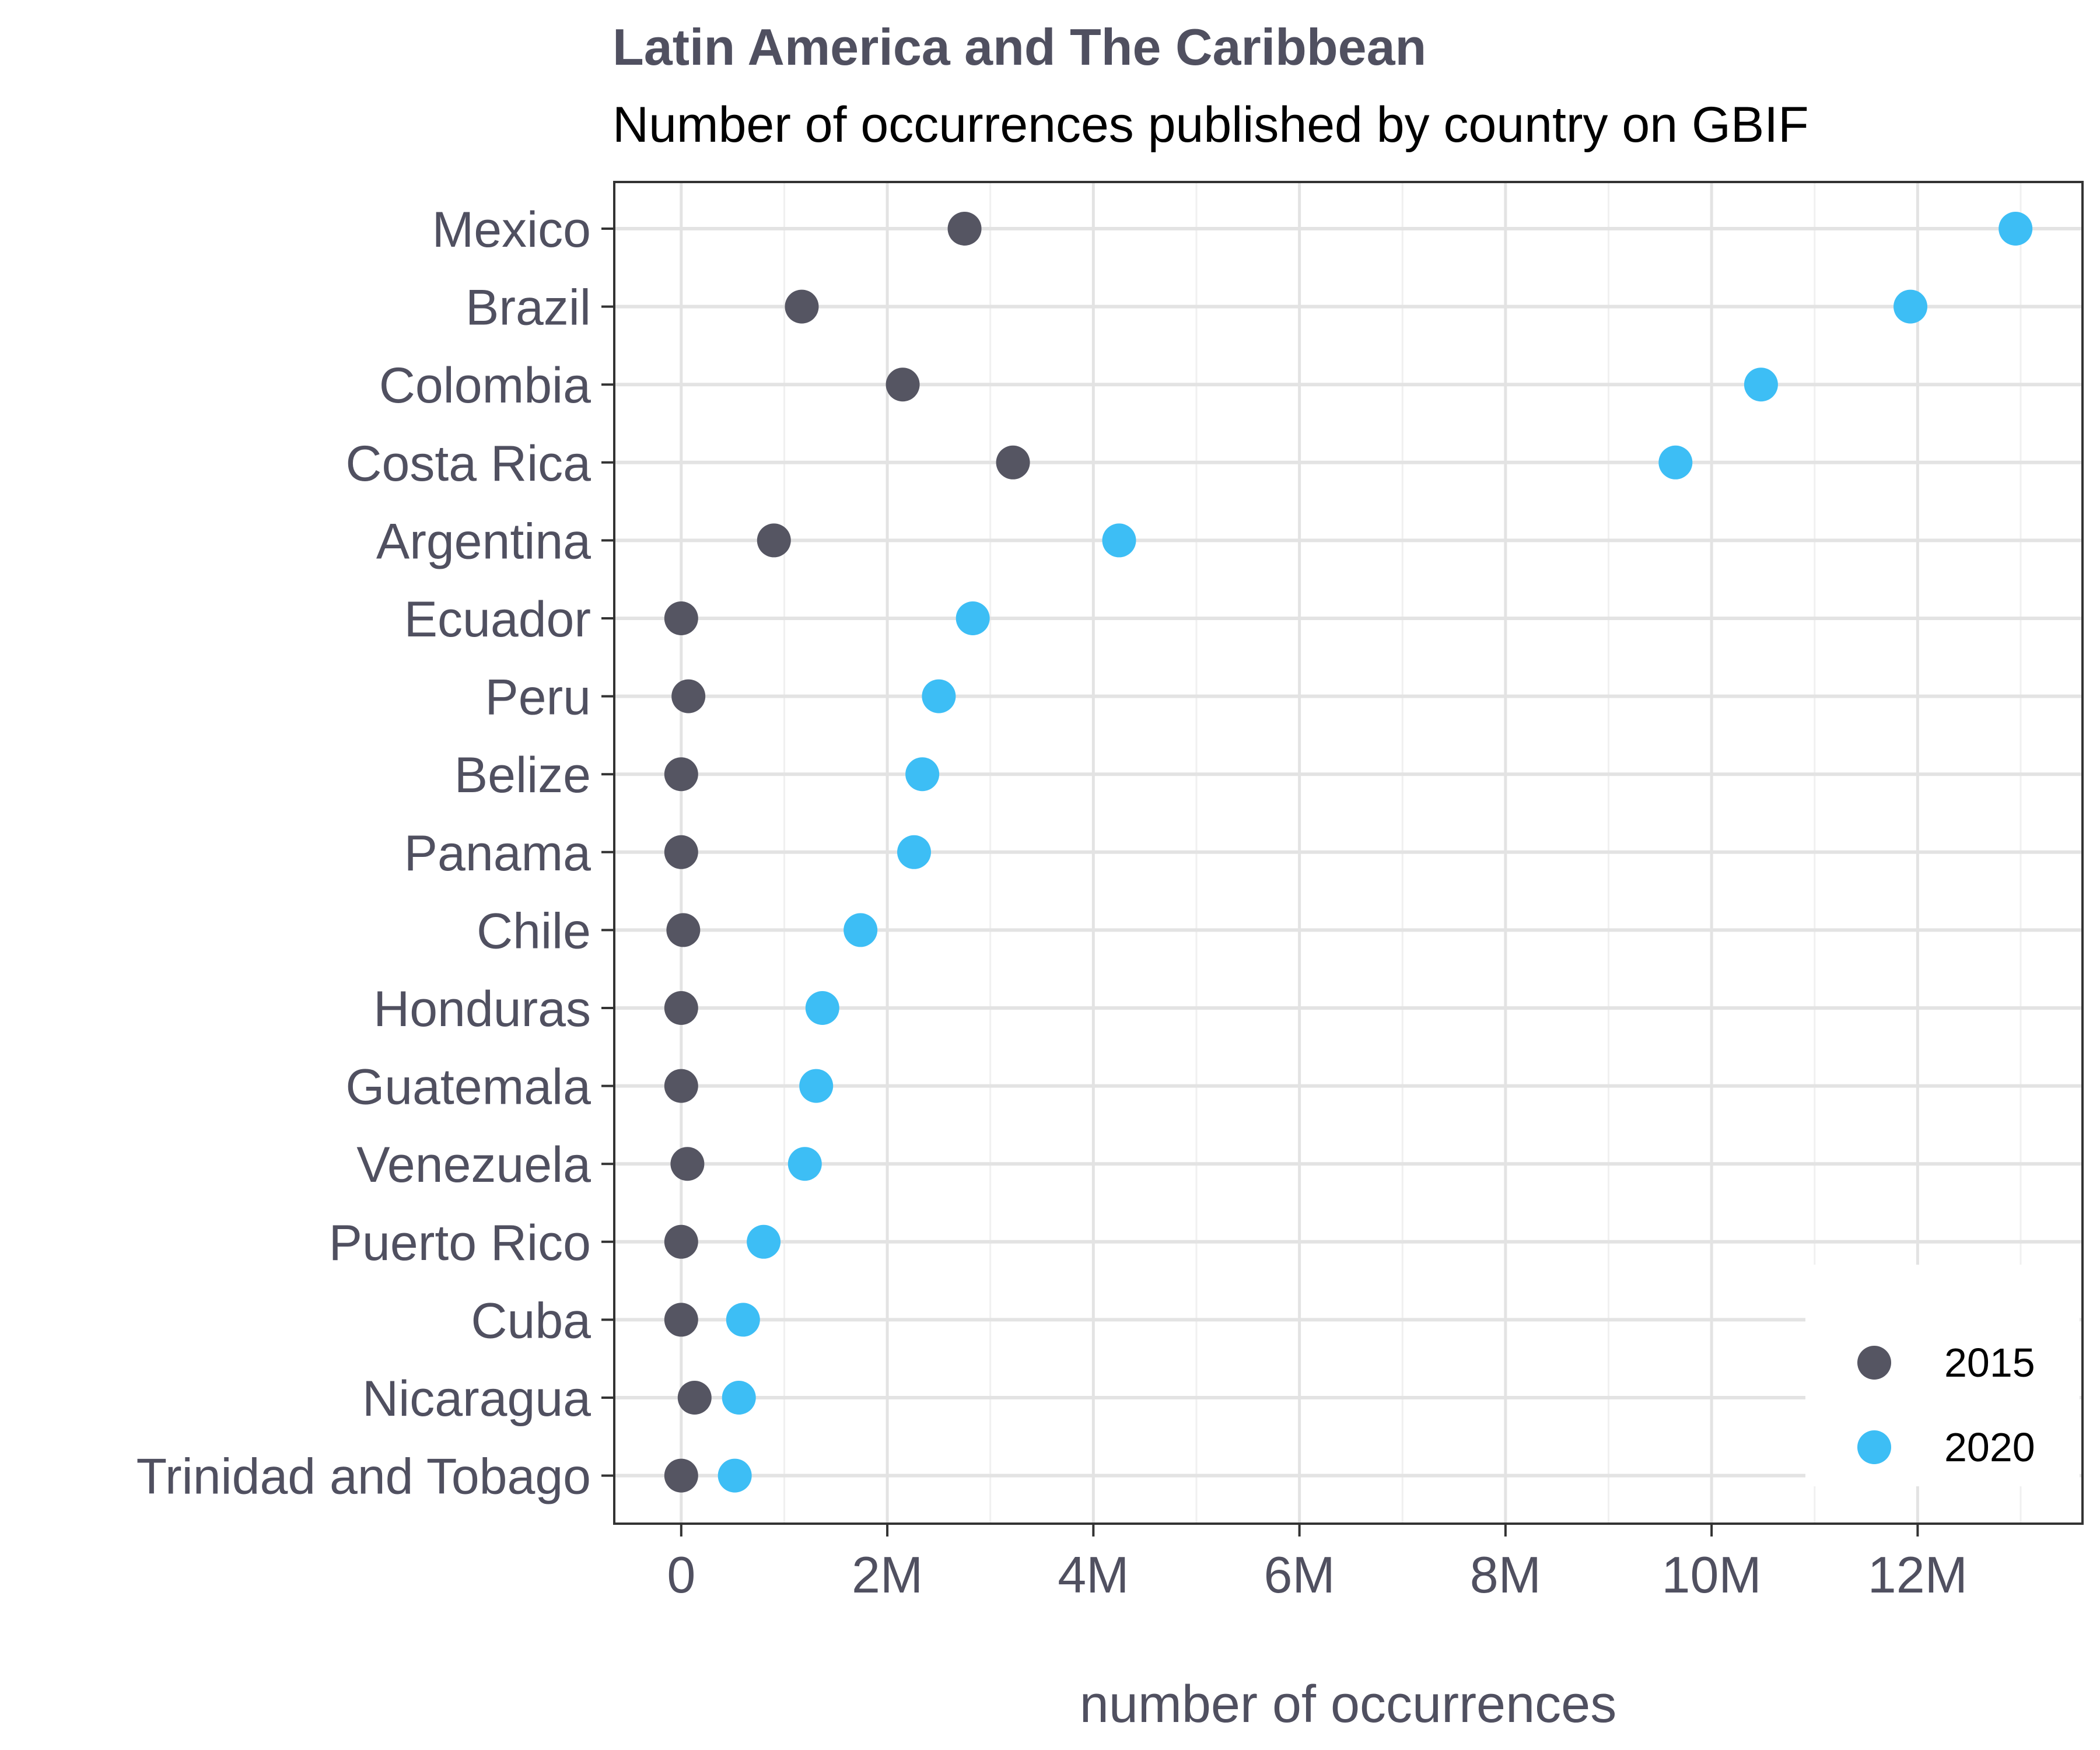 The width and height of the screenshot is (2100, 1750). Describe the element at coordinates (522, 775) in the screenshot. I see `y-tick-label: Belize` at that location.